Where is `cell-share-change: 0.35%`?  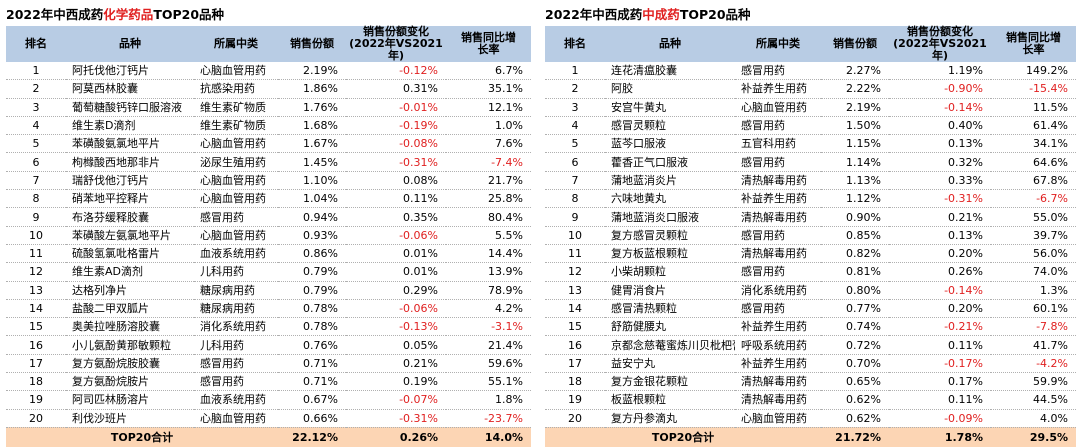 cell-share-change: 0.35% is located at coordinates (396, 217).